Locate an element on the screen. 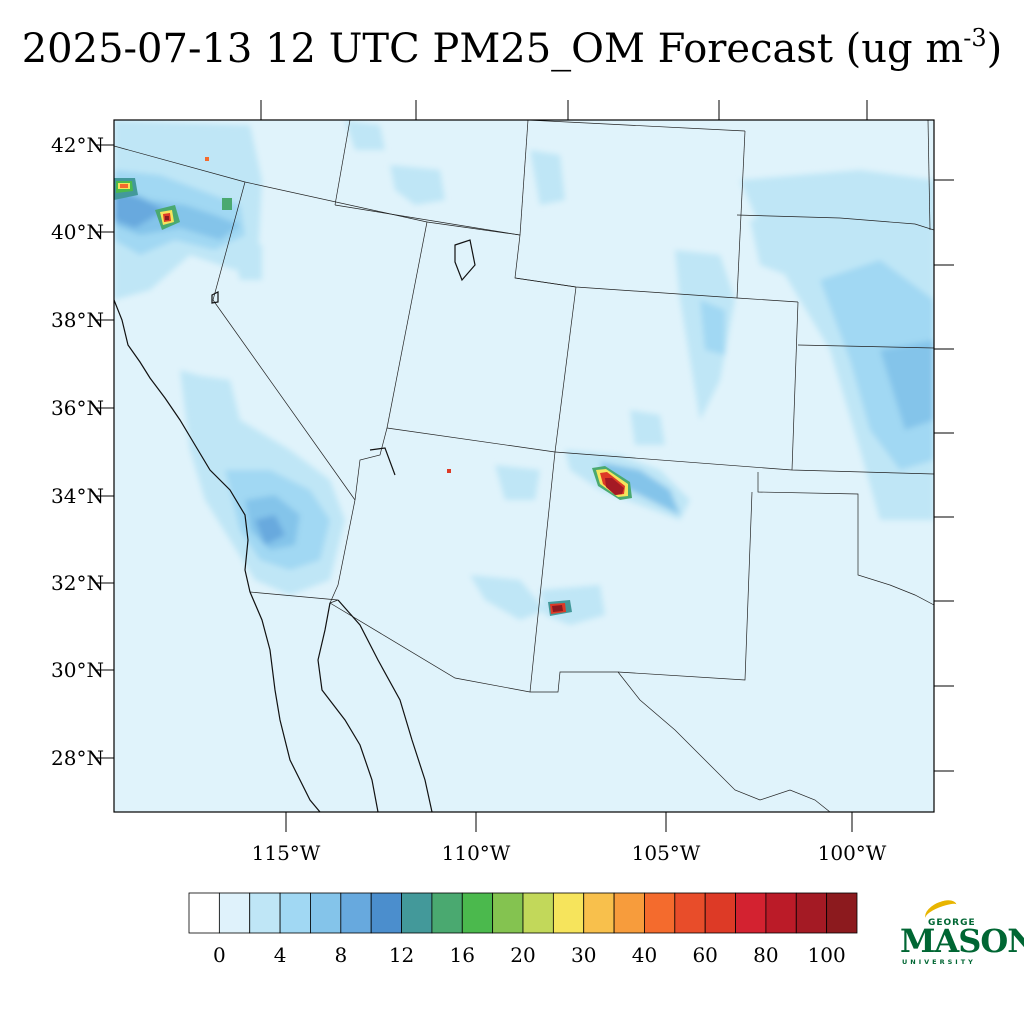 The height and width of the screenshot is (1024, 1024). hotspot-nevada-green is located at coordinates (227, 204).